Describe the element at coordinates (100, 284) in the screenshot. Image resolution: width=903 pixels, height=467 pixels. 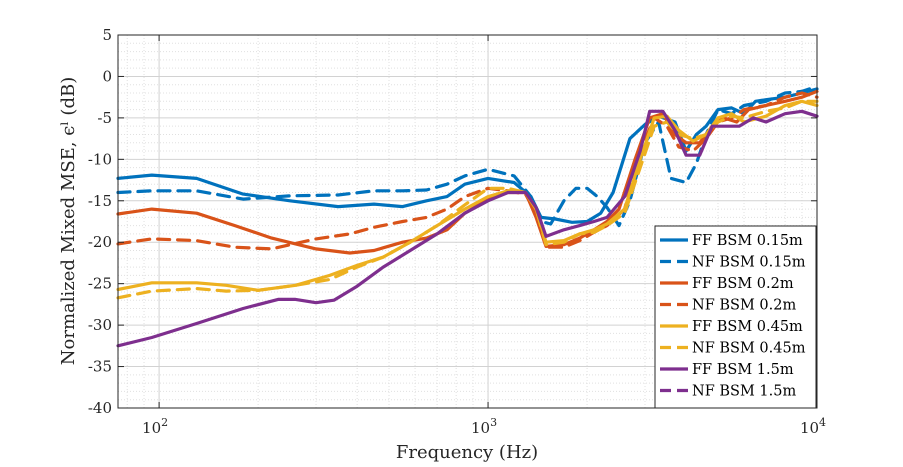
I see `y-tick-label: -25` at that location.